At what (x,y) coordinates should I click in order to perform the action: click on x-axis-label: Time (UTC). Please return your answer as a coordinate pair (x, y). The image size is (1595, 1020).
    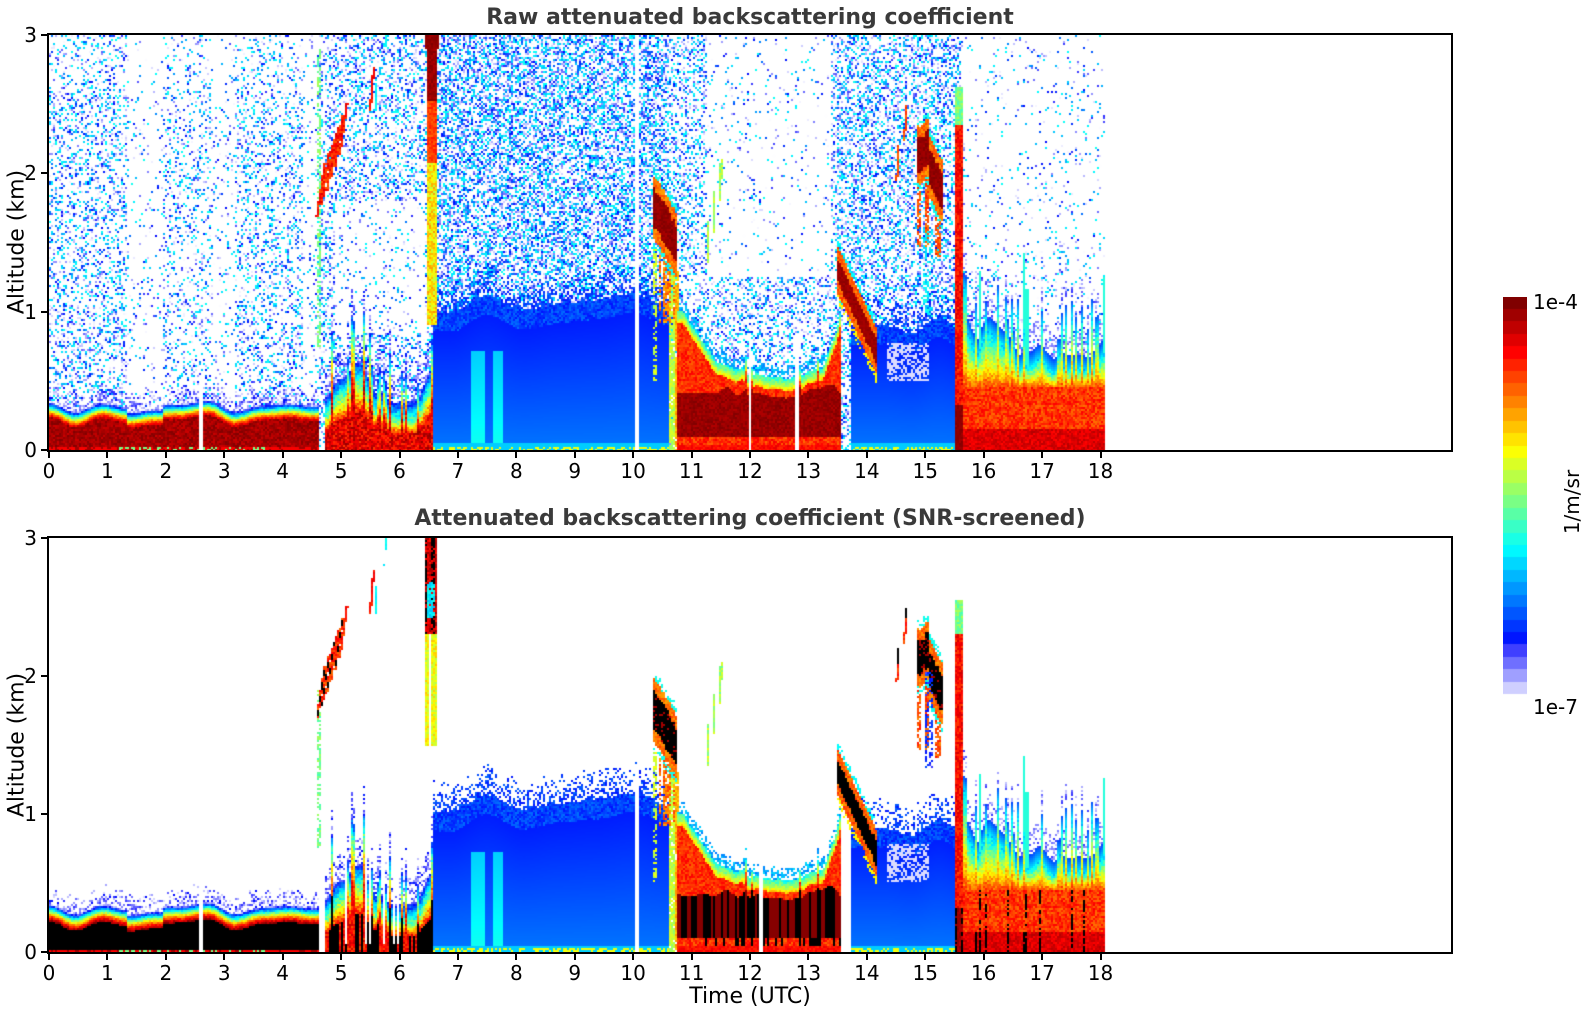
    Looking at the image, I should click on (750, 996).